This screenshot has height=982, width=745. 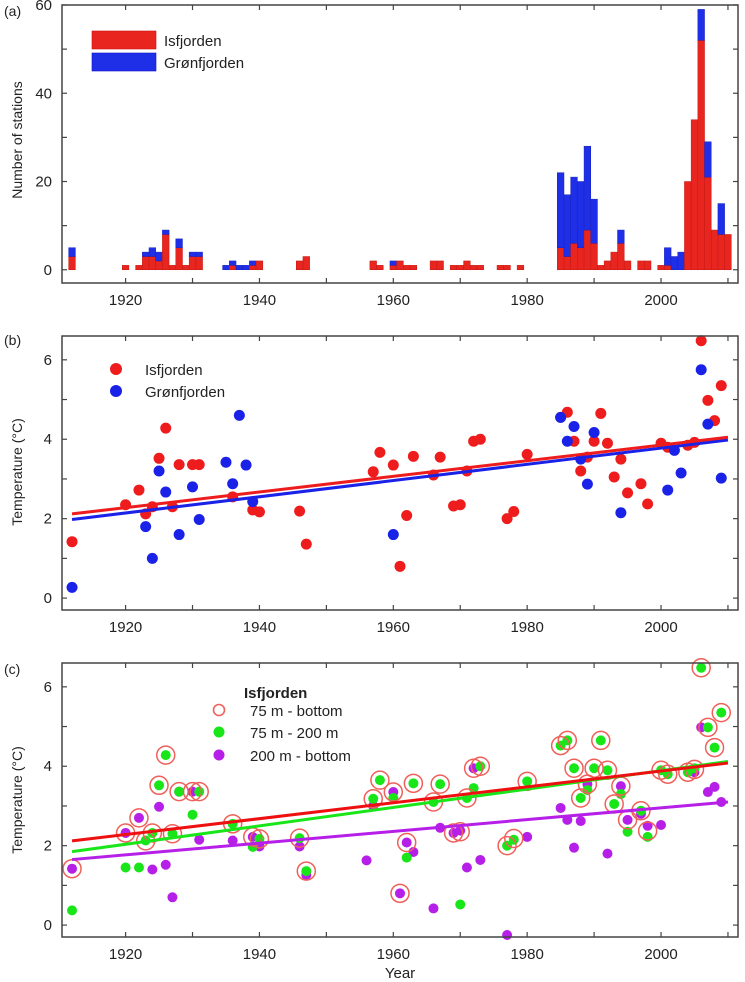 What do you see at coordinates (167, 381) in the screenshot?
I see `panel-b-legend: Isfjorden Grønfjorden` at bounding box center [167, 381].